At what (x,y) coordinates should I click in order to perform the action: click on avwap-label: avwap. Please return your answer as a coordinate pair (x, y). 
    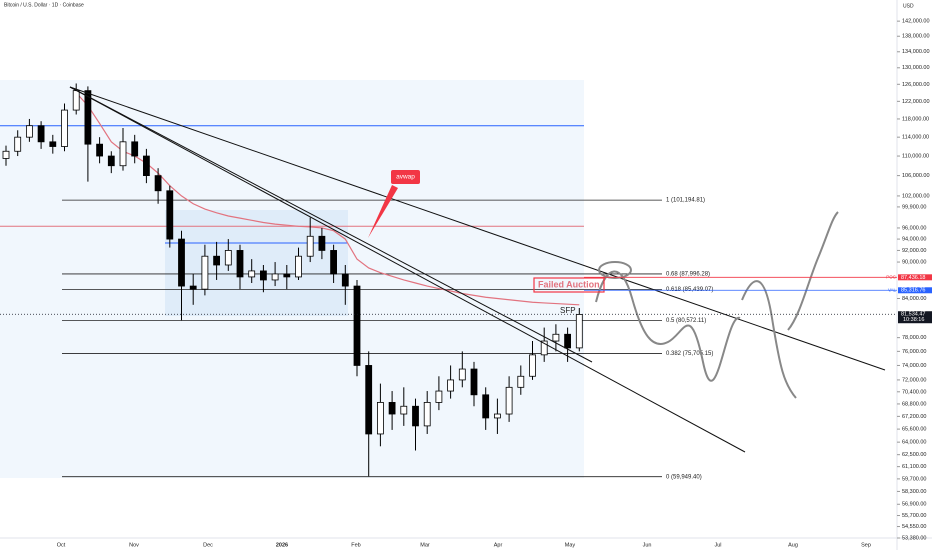
    Looking at the image, I should click on (405, 177).